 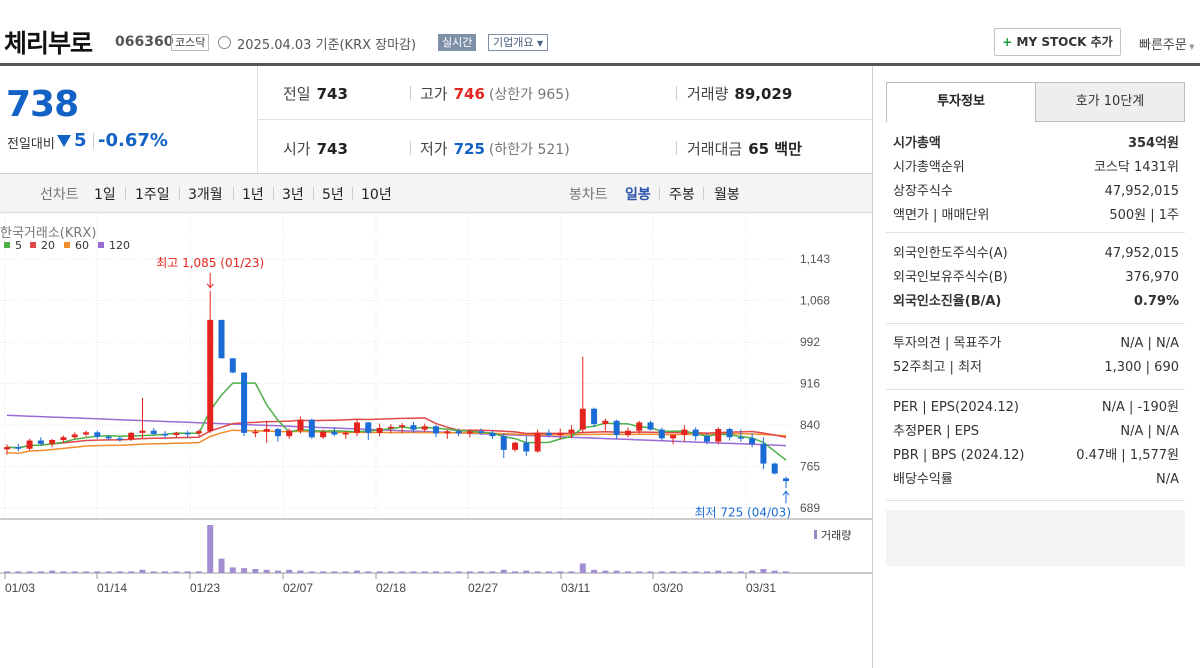 I want to click on info-value: N/A, so click(x=1167, y=479).